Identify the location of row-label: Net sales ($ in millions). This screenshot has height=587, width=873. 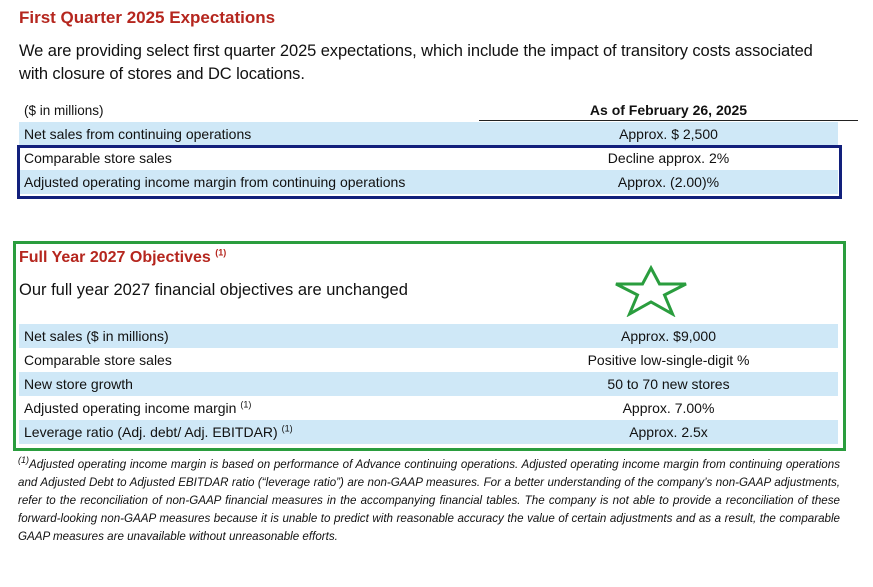
(96, 336).